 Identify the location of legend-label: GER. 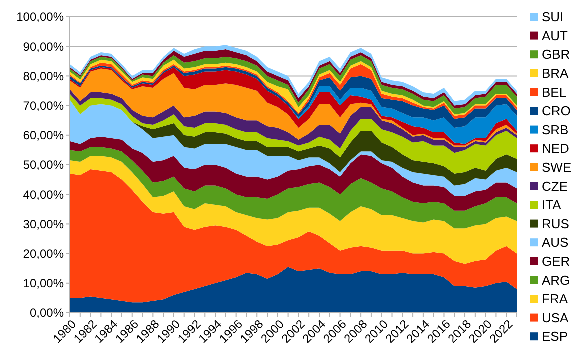
(556, 261).